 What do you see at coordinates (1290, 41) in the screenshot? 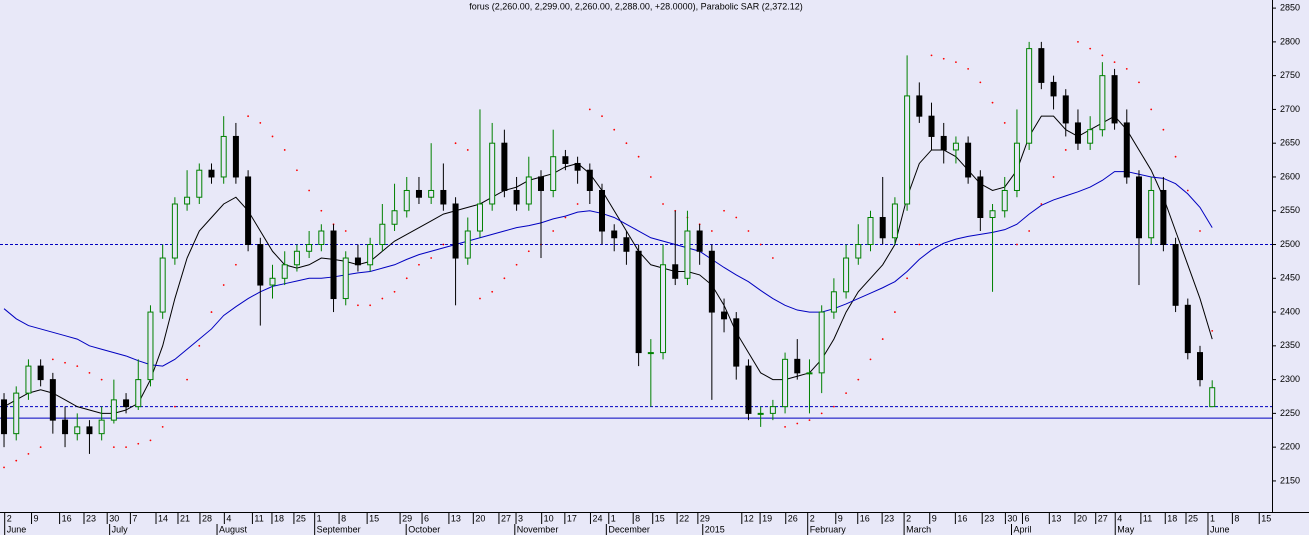
I see `y-tick-label: 2800` at bounding box center [1290, 41].